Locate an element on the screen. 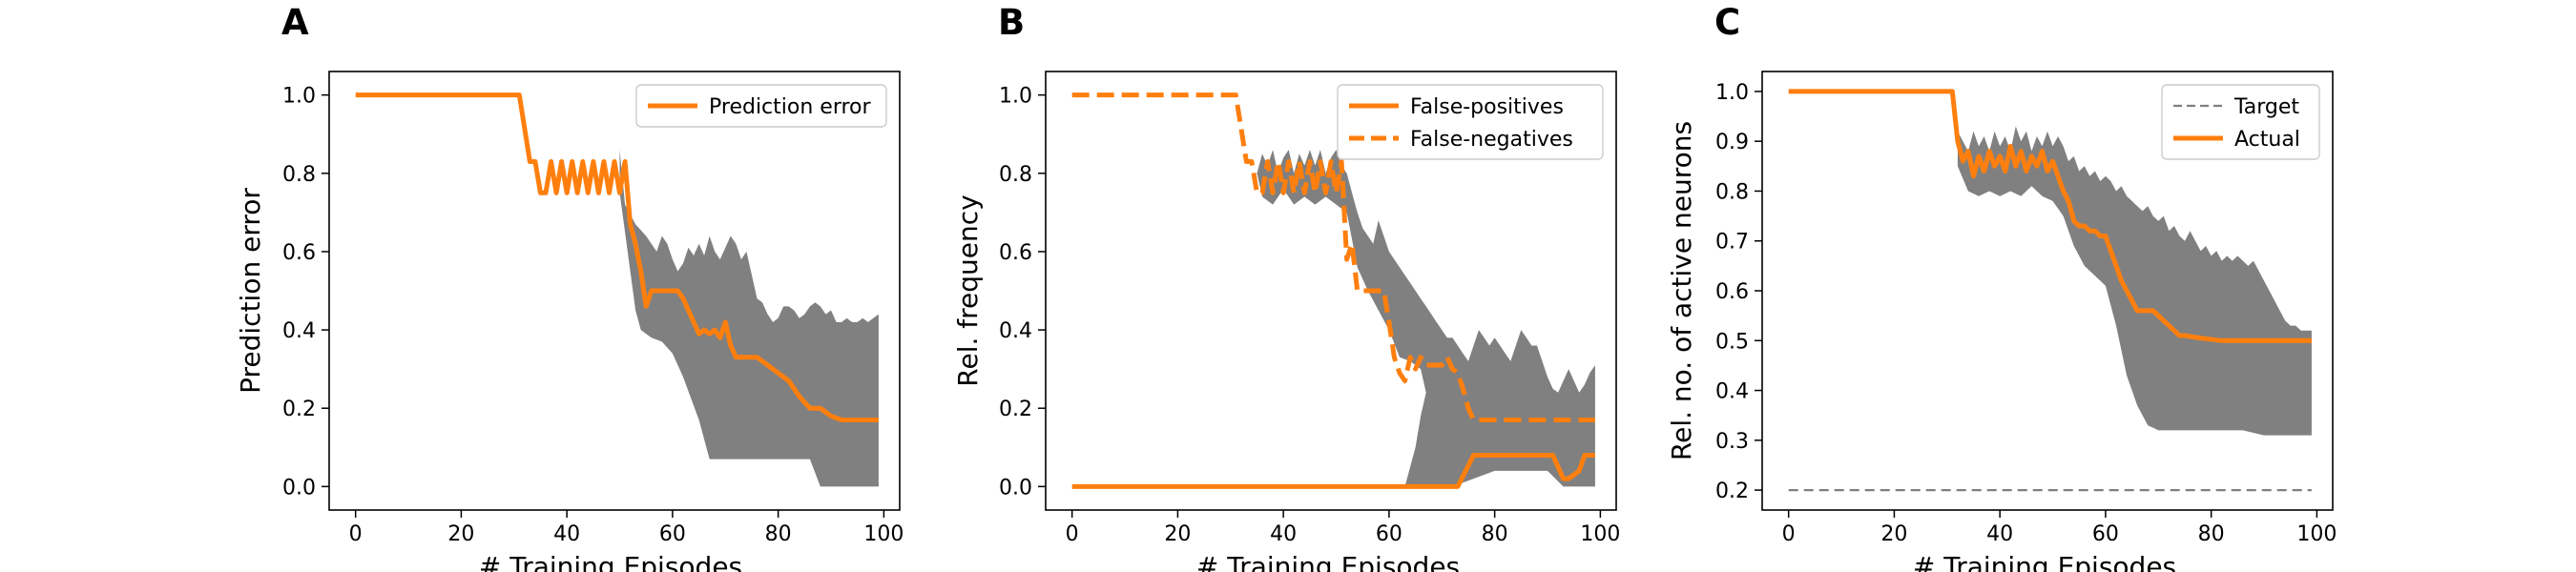  panel-letter-c: C is located at coordinates (1727, 22).